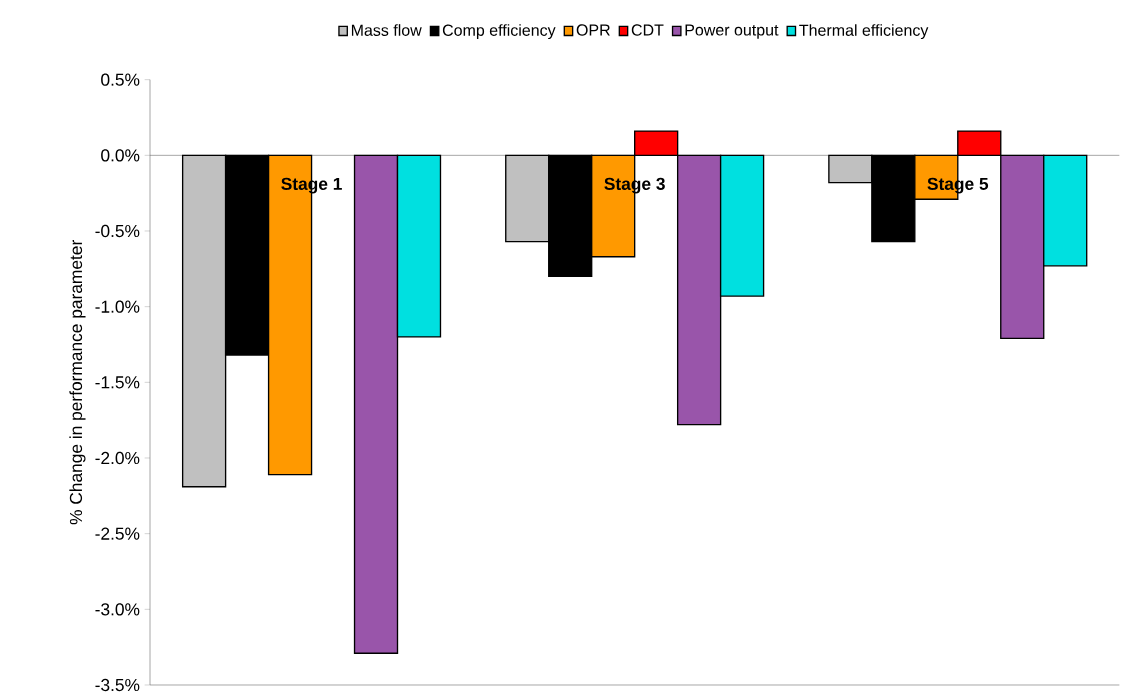  What do you see at coordinates (117, 609) in the screenshot?
I see `y-tick-label: -3.0%` at bounding box center [117, 609].